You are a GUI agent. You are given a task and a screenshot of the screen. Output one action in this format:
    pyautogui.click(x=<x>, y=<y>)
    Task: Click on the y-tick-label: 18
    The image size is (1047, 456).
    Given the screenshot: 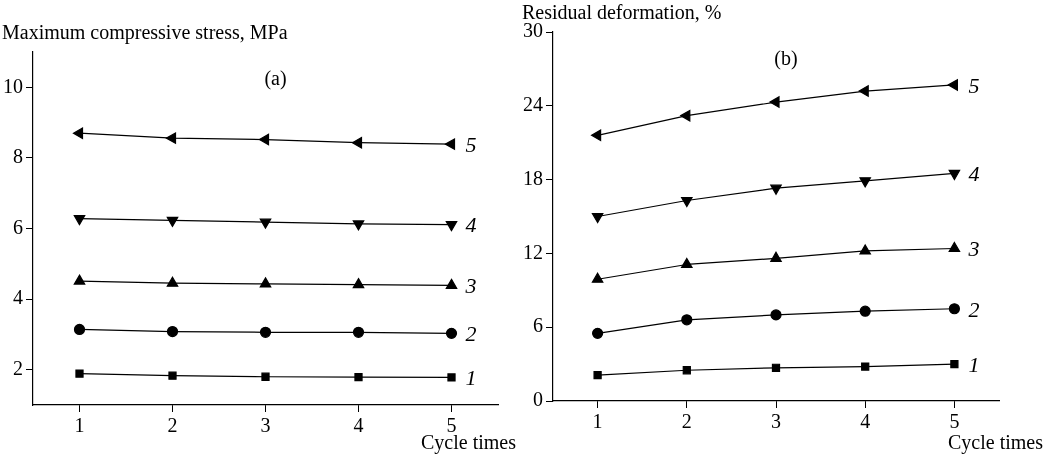 What is the action you would take?
    pyautogui.click(x=533, y=177)
    